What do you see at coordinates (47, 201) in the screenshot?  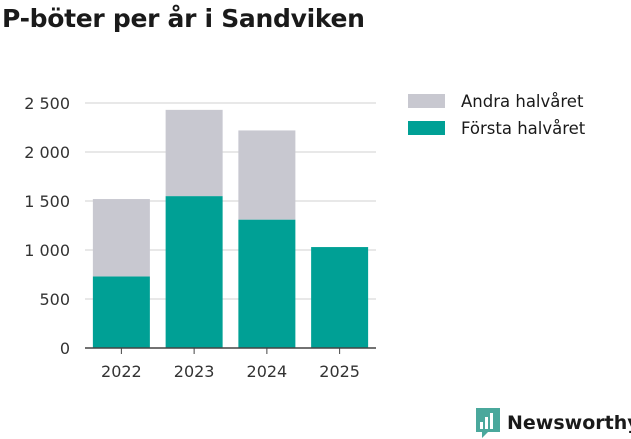 I see `y-tick-label: 1 500` at bounding box center [47, 201].